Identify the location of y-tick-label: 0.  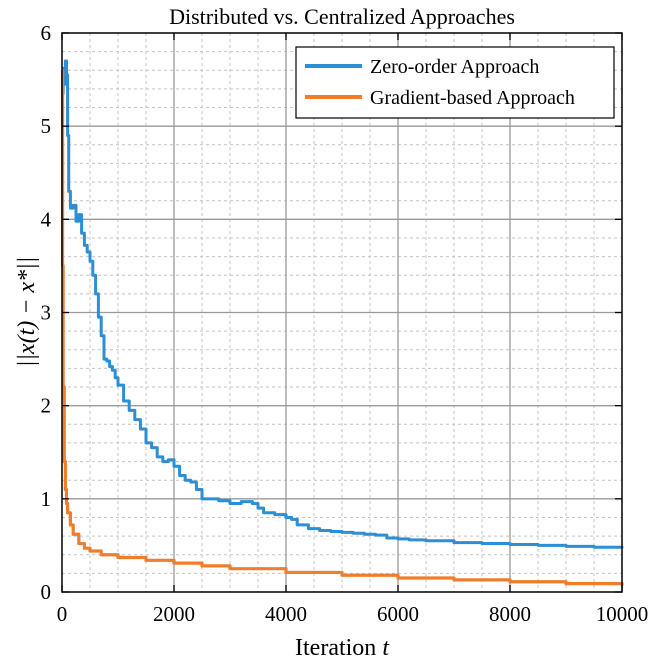
(46, 592).